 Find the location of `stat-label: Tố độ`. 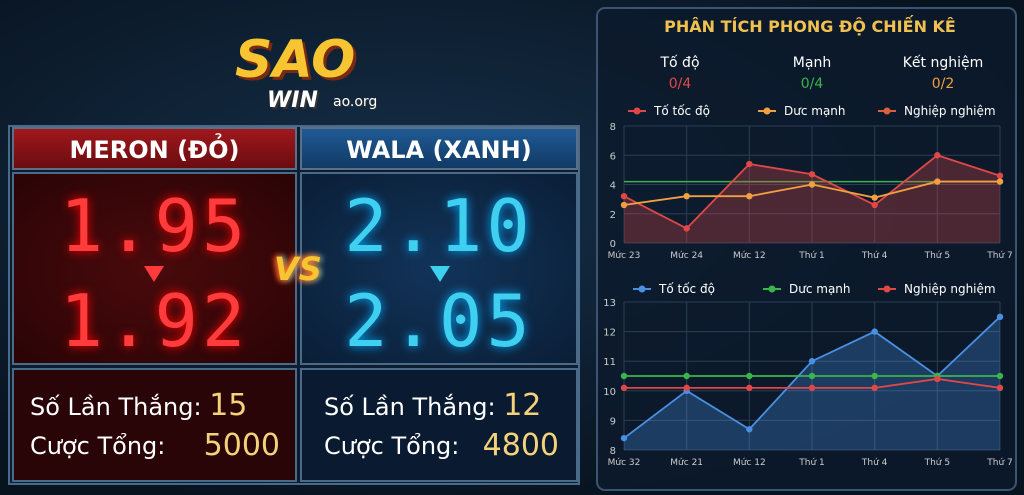

stat-label: Tố độ is located at coordinates (679, 62).